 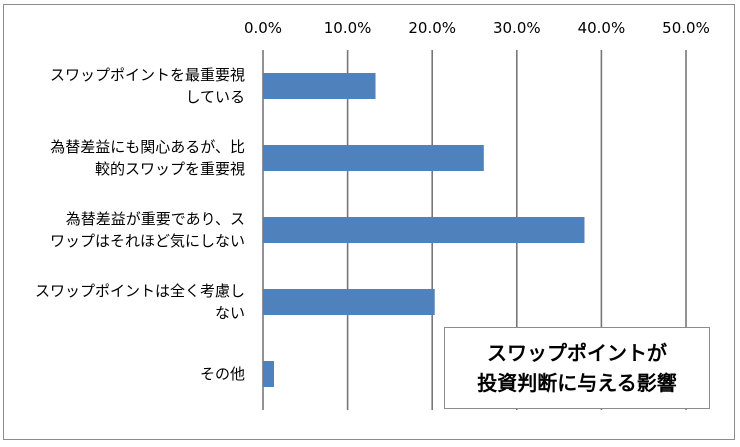 I want to click on x-tick-label: 30.0%, so click(x=517, y=28).